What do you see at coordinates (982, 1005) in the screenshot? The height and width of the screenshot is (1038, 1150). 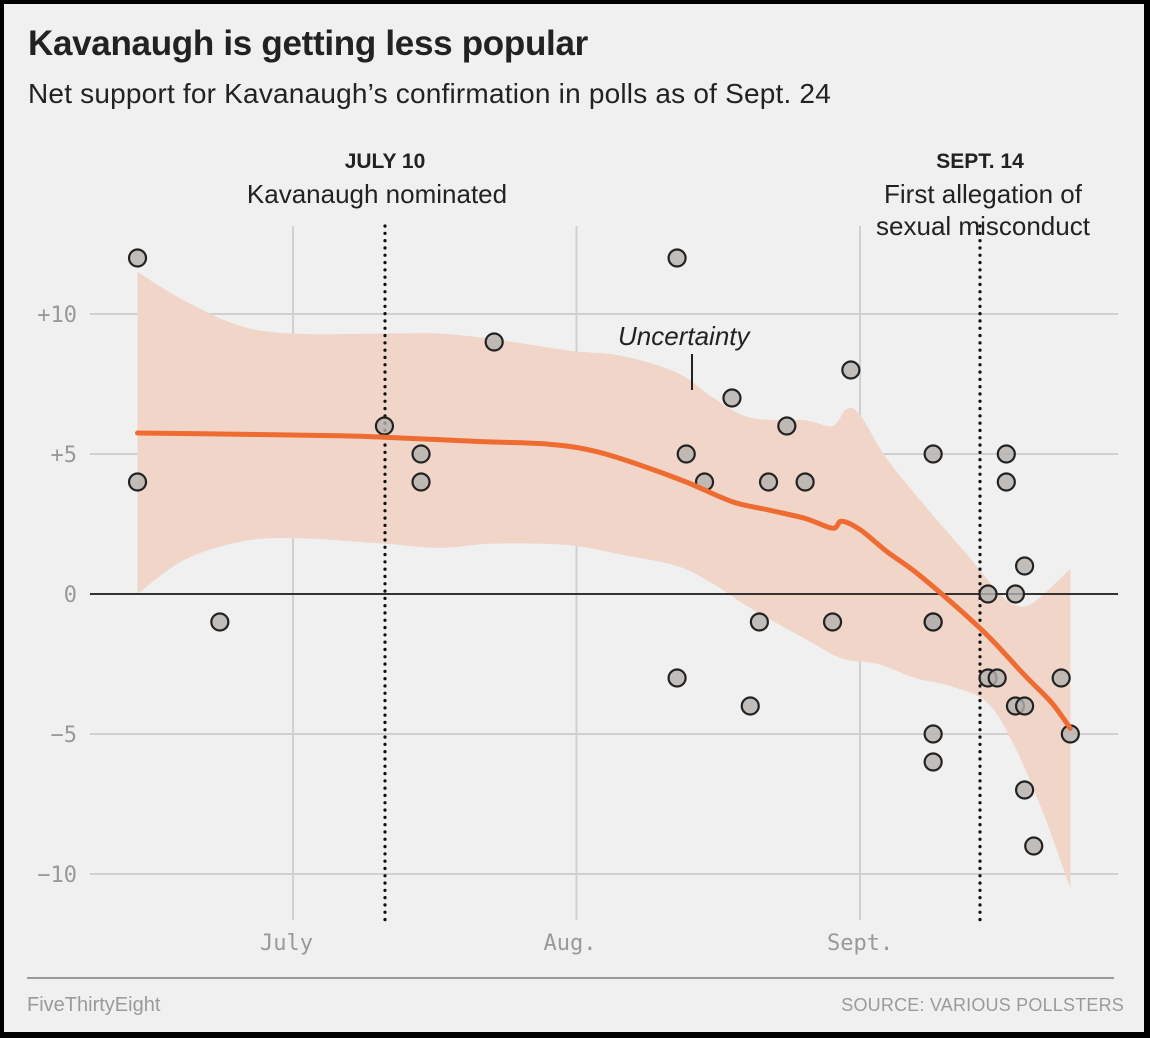 I see `source-note: SOURCE: VARIOUS POLLSTERS` at bounding box center [982, 1005].